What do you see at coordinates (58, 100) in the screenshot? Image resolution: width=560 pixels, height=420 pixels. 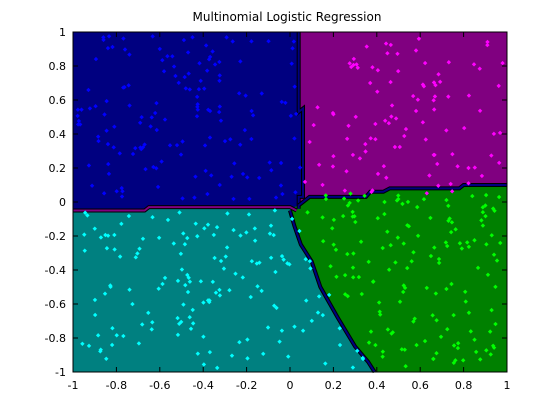 I see `y-tick-label: 0.6` at bounding box center [58, 100].